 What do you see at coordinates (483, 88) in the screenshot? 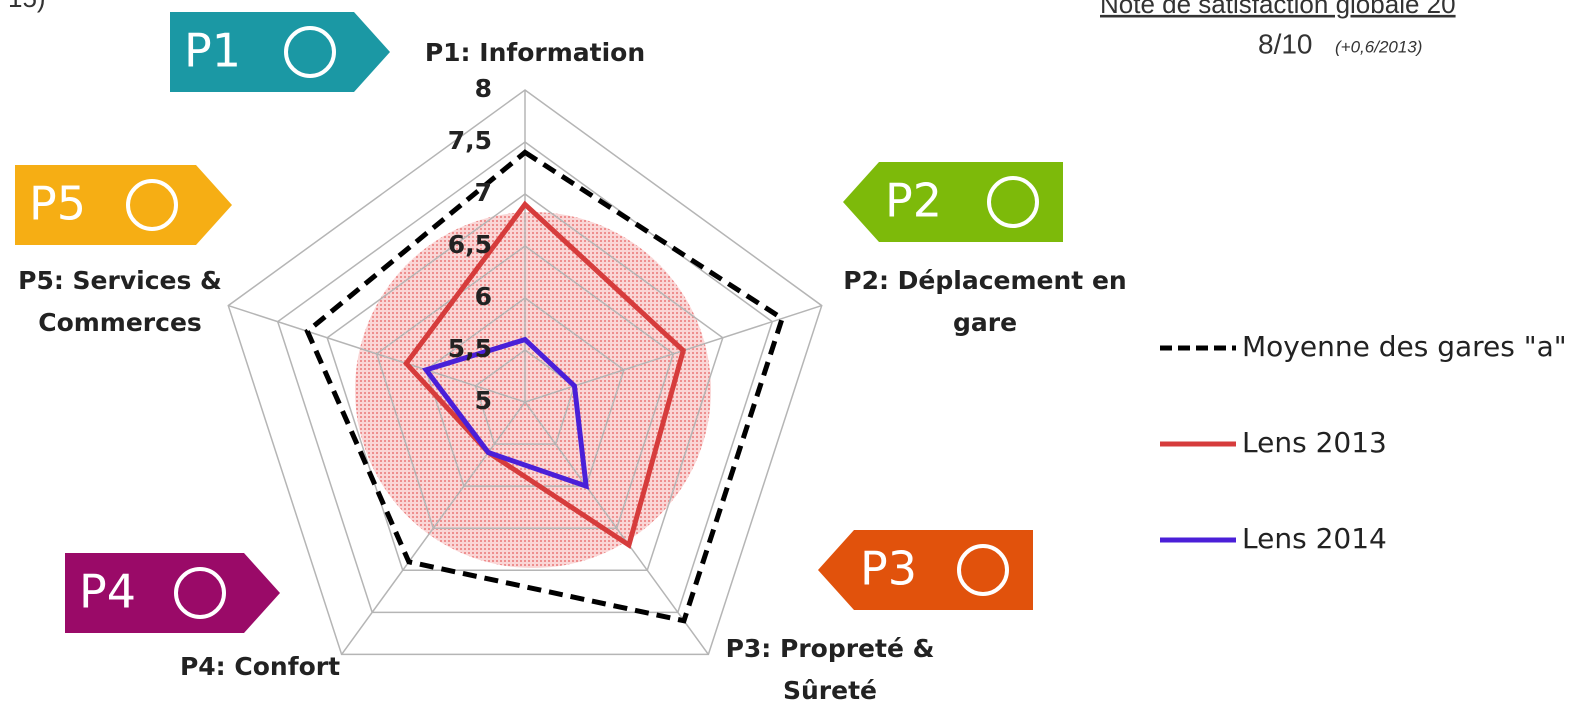
I see `y-tick-label: 8` at bounding box center [483, 88].